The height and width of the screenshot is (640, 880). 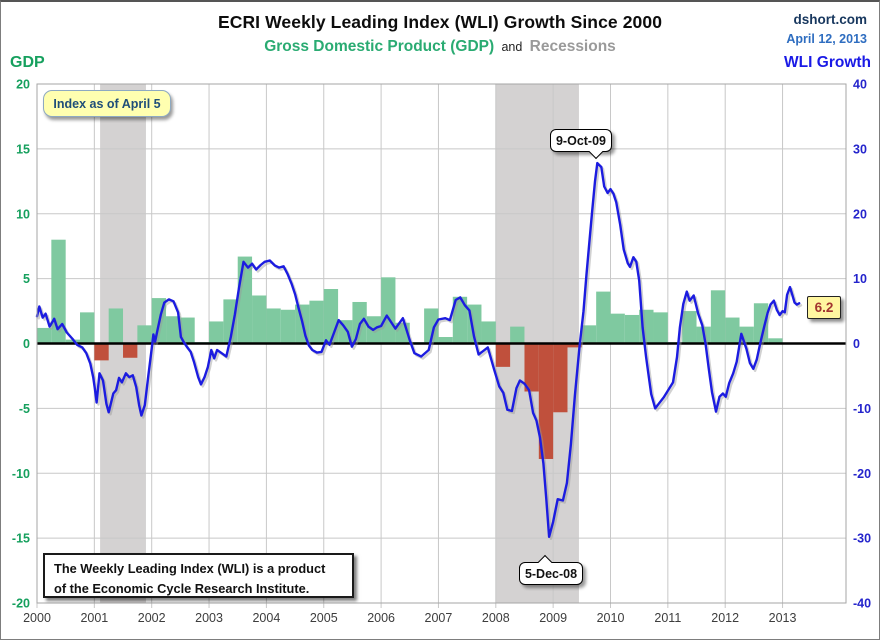 I want to click on svg-text: 40, so click(x=860, y=85).